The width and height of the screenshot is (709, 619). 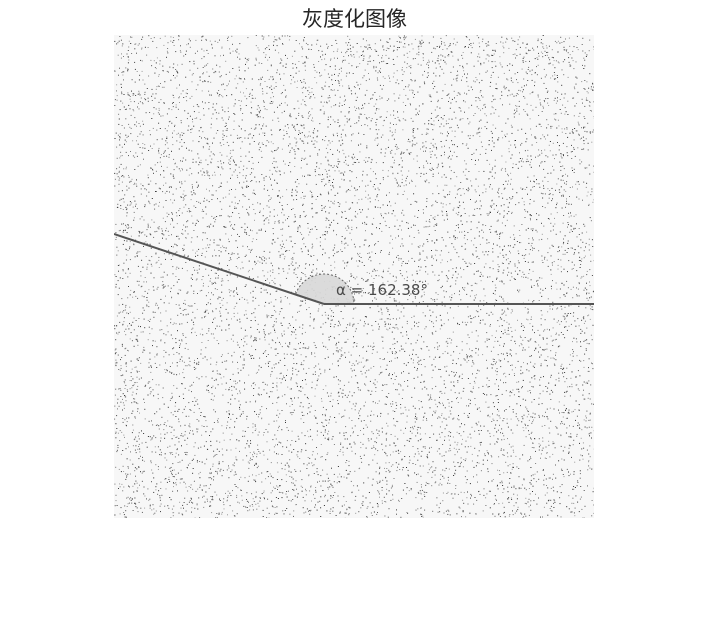 What do you see at coordinates (382, 290) in the screenshot?
I see `angle-label: α = 162.38°` at bounding box center [382, 290].